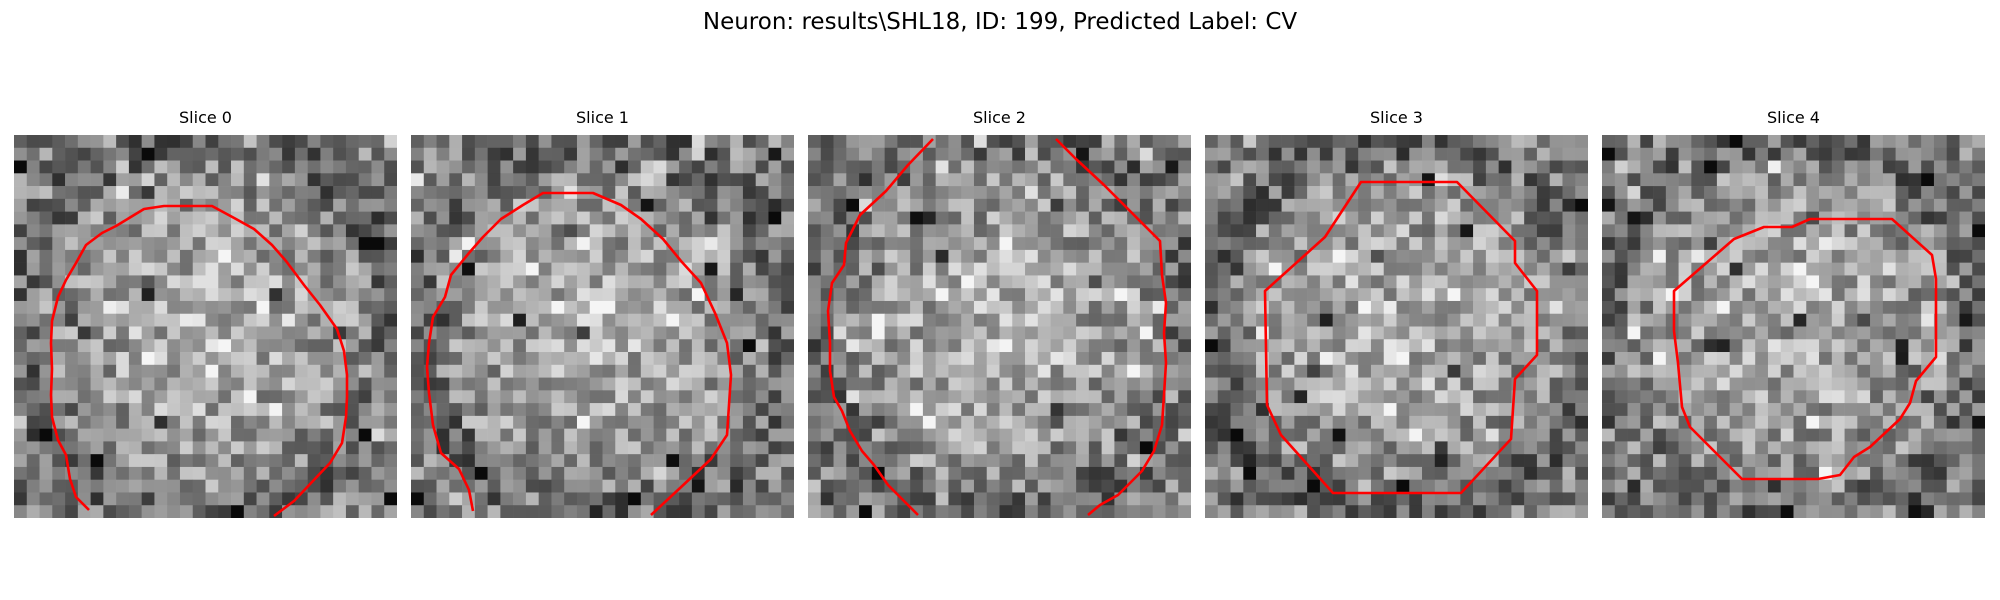 The image size is (2000, 600). I want to click on slice-title: Slice 1, so click(602, 117).